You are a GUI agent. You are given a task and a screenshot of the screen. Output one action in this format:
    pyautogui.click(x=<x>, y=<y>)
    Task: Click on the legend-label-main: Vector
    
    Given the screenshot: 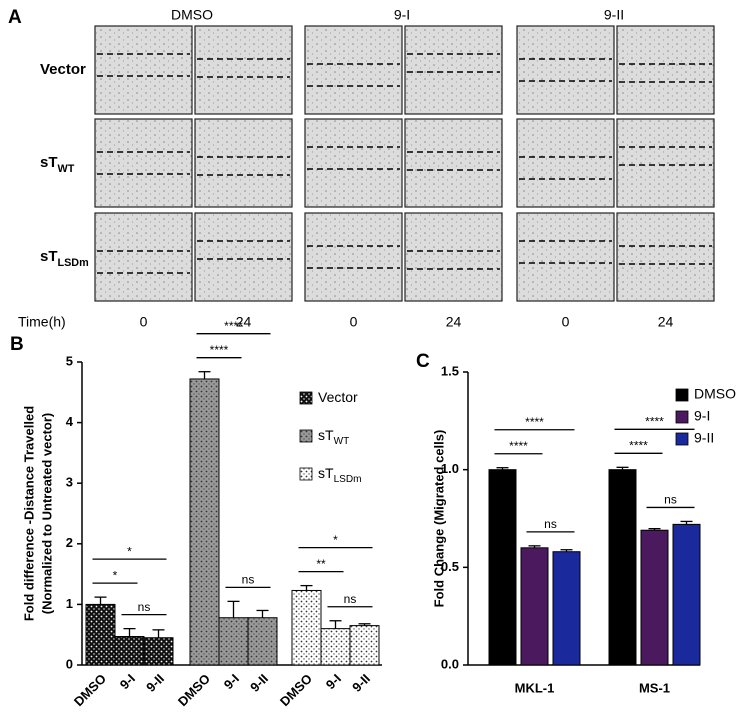 What is the action you would take?
    pyautogui.click(x=338, y=397)
    